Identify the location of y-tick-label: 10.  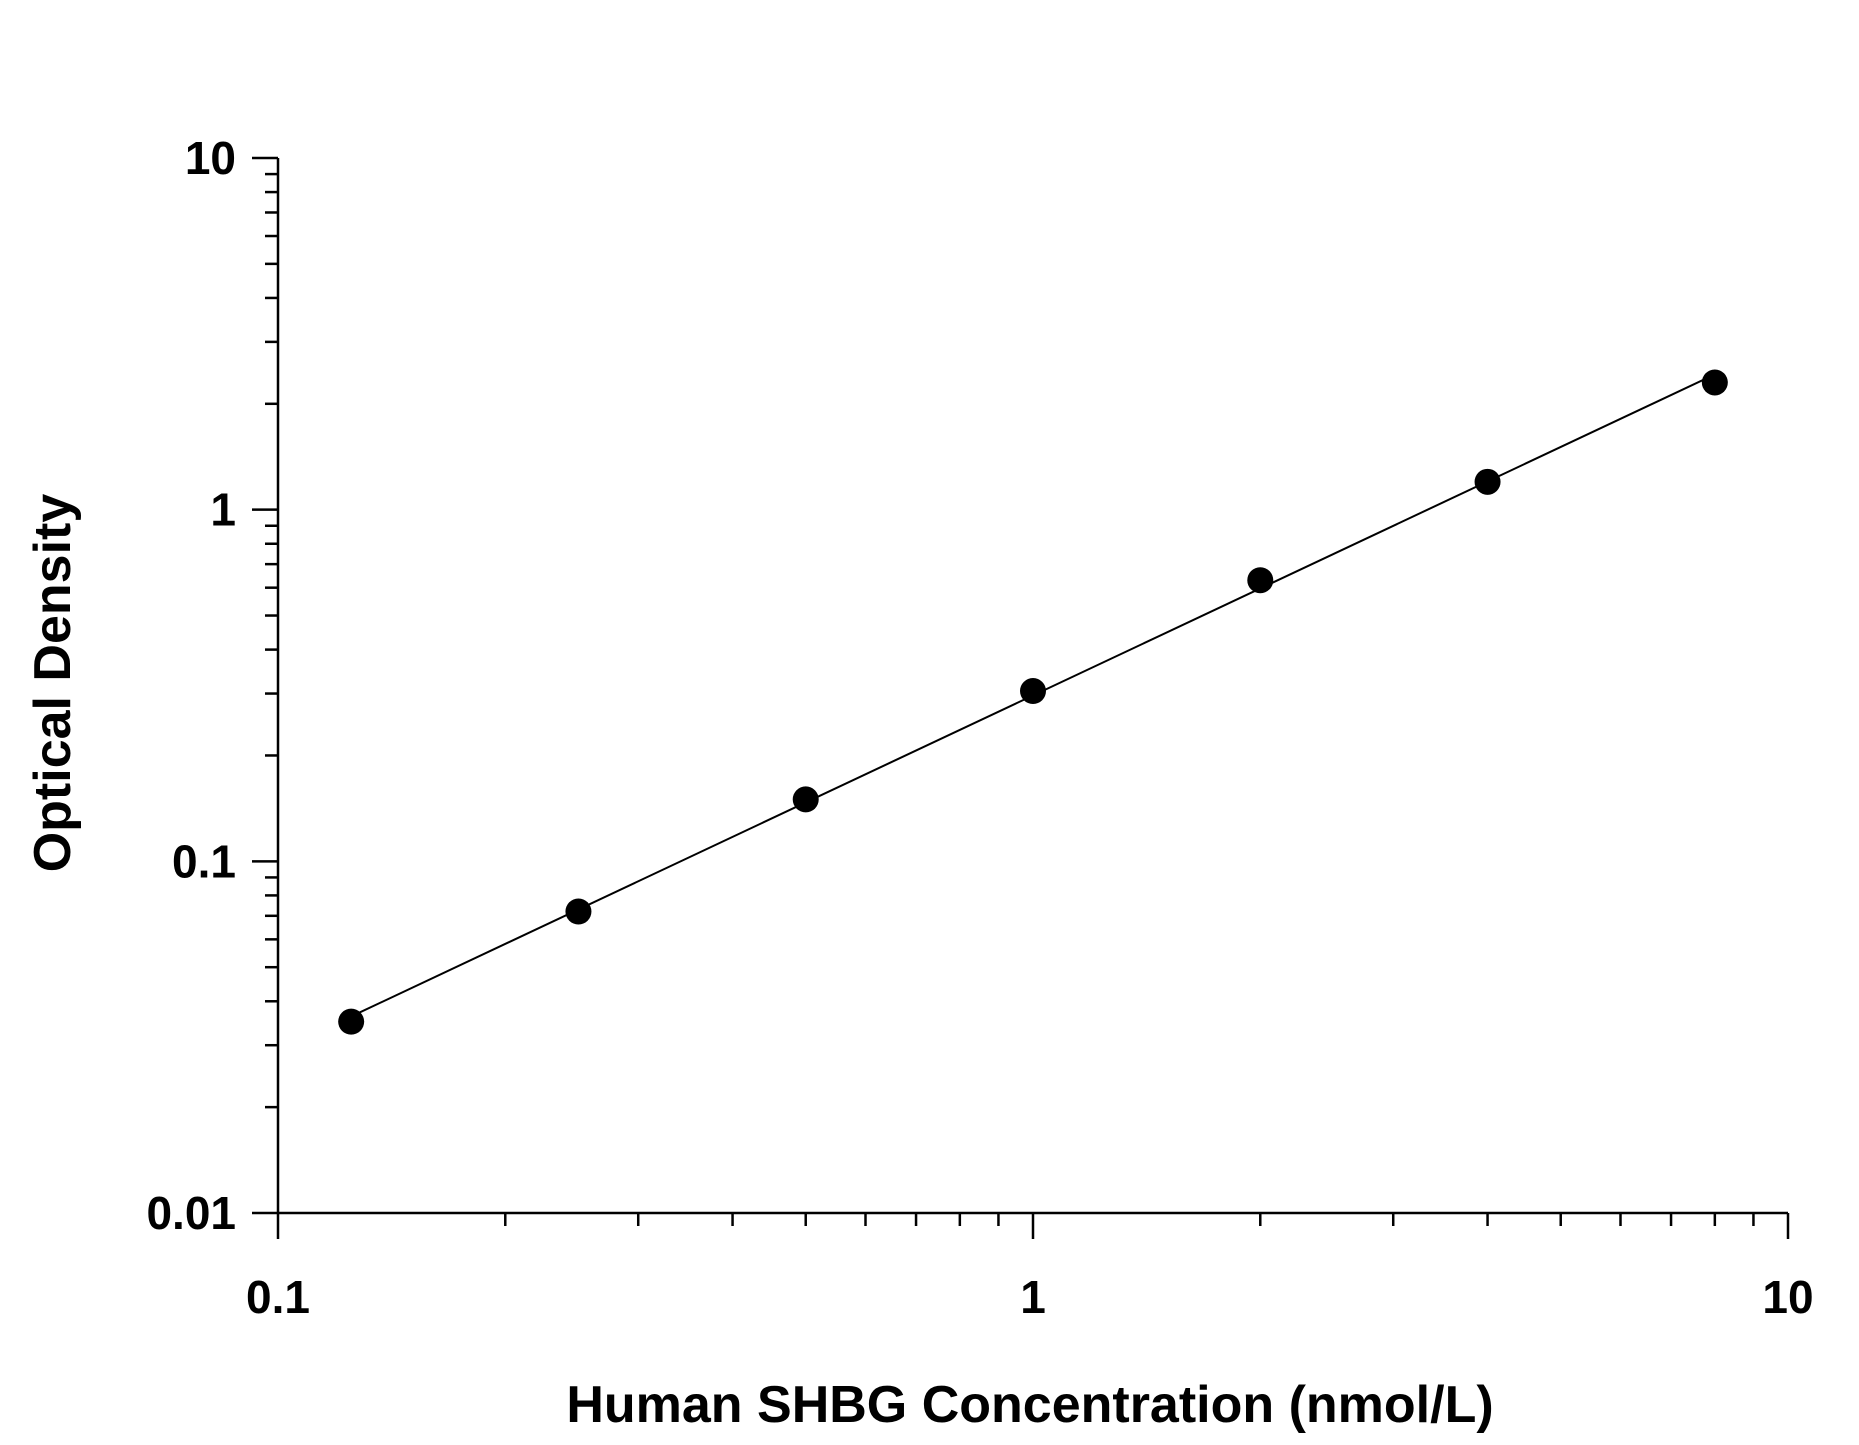
(210, 158).